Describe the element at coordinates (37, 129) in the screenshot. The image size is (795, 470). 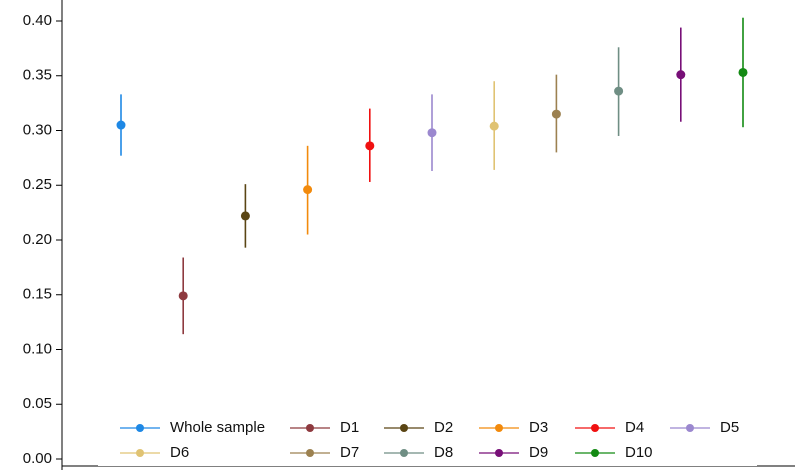
I see `y-tick-label: 0.30` at that location.